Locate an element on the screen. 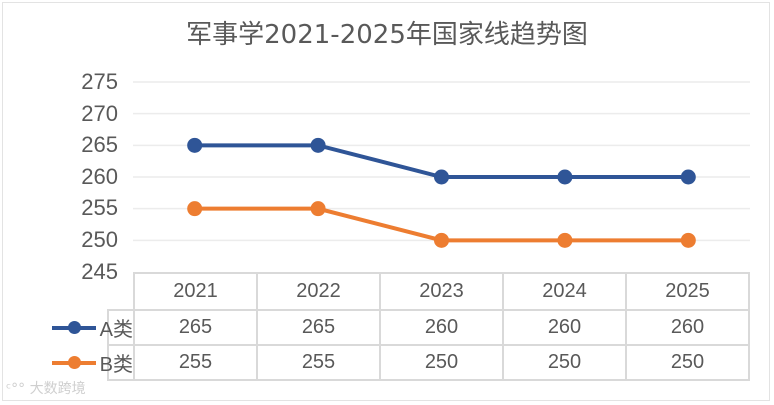 The height and width of the screenshot is (405, 774). y-tick-265: 265 is located at coordinates (99, 144).